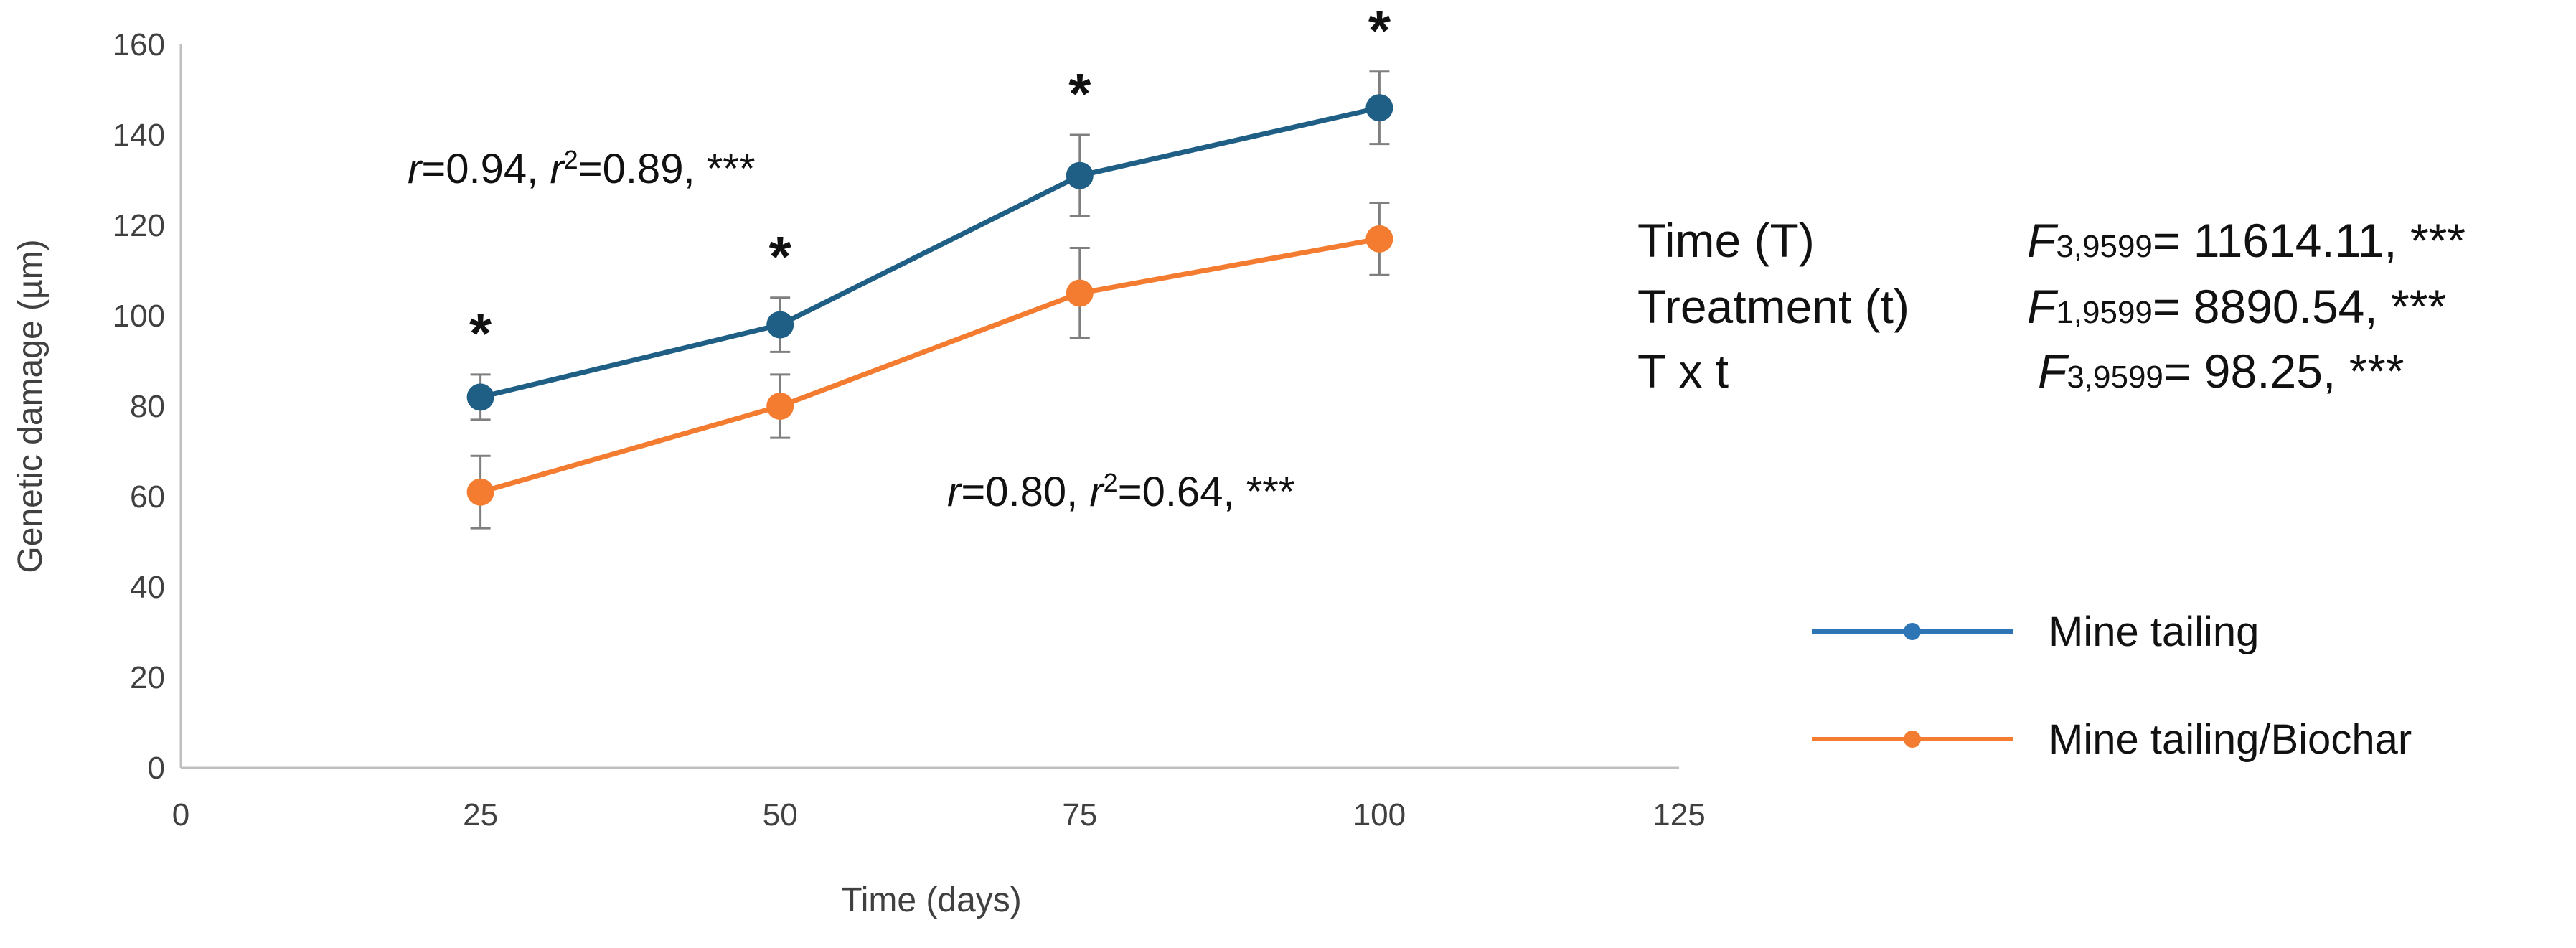 This screenshot has width=2576, height=948. What do you see at coordinates (1120, 492) in the screenshot?
I see `annotation-mine-tailing-biochar: r=0.80, r2=0.64, ***` at bounding box center [1120, 492].